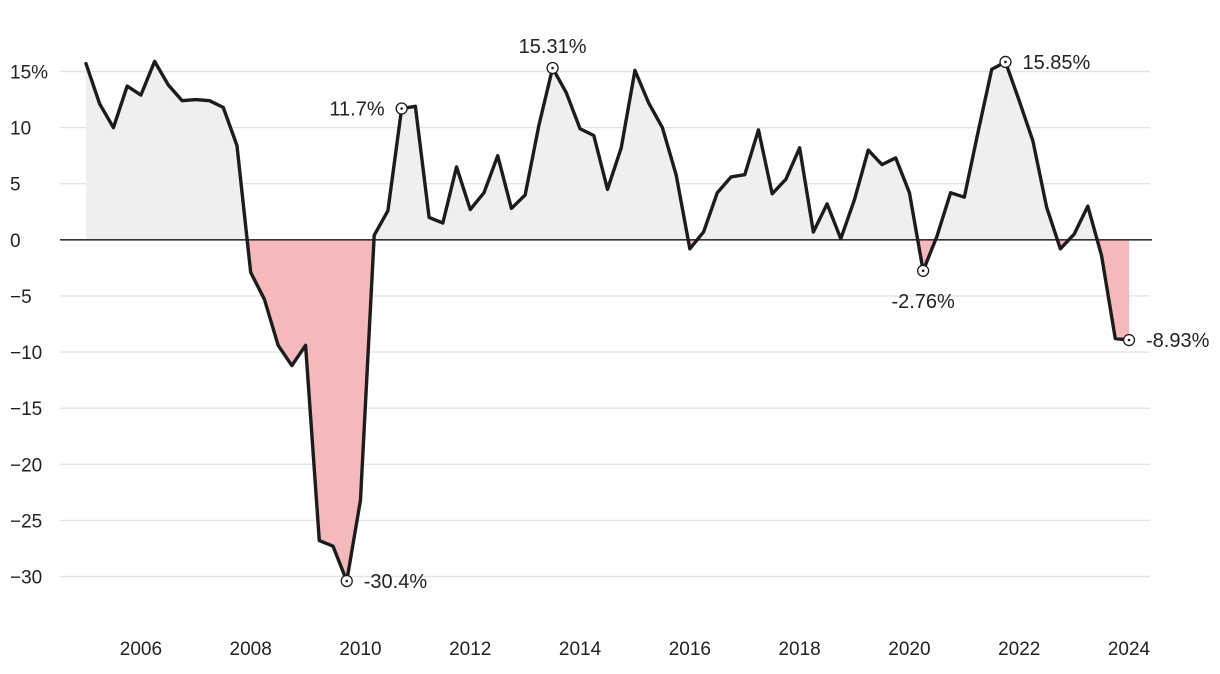 The width and height of the screenshot is (1220, 674). What do you see at coordinates (635, 649) in the screenshot?
I see `x-axis: 2006 2008 2010 2012 2014 2016 2018 2020 2022 2024` at bounding box center [635, 649].